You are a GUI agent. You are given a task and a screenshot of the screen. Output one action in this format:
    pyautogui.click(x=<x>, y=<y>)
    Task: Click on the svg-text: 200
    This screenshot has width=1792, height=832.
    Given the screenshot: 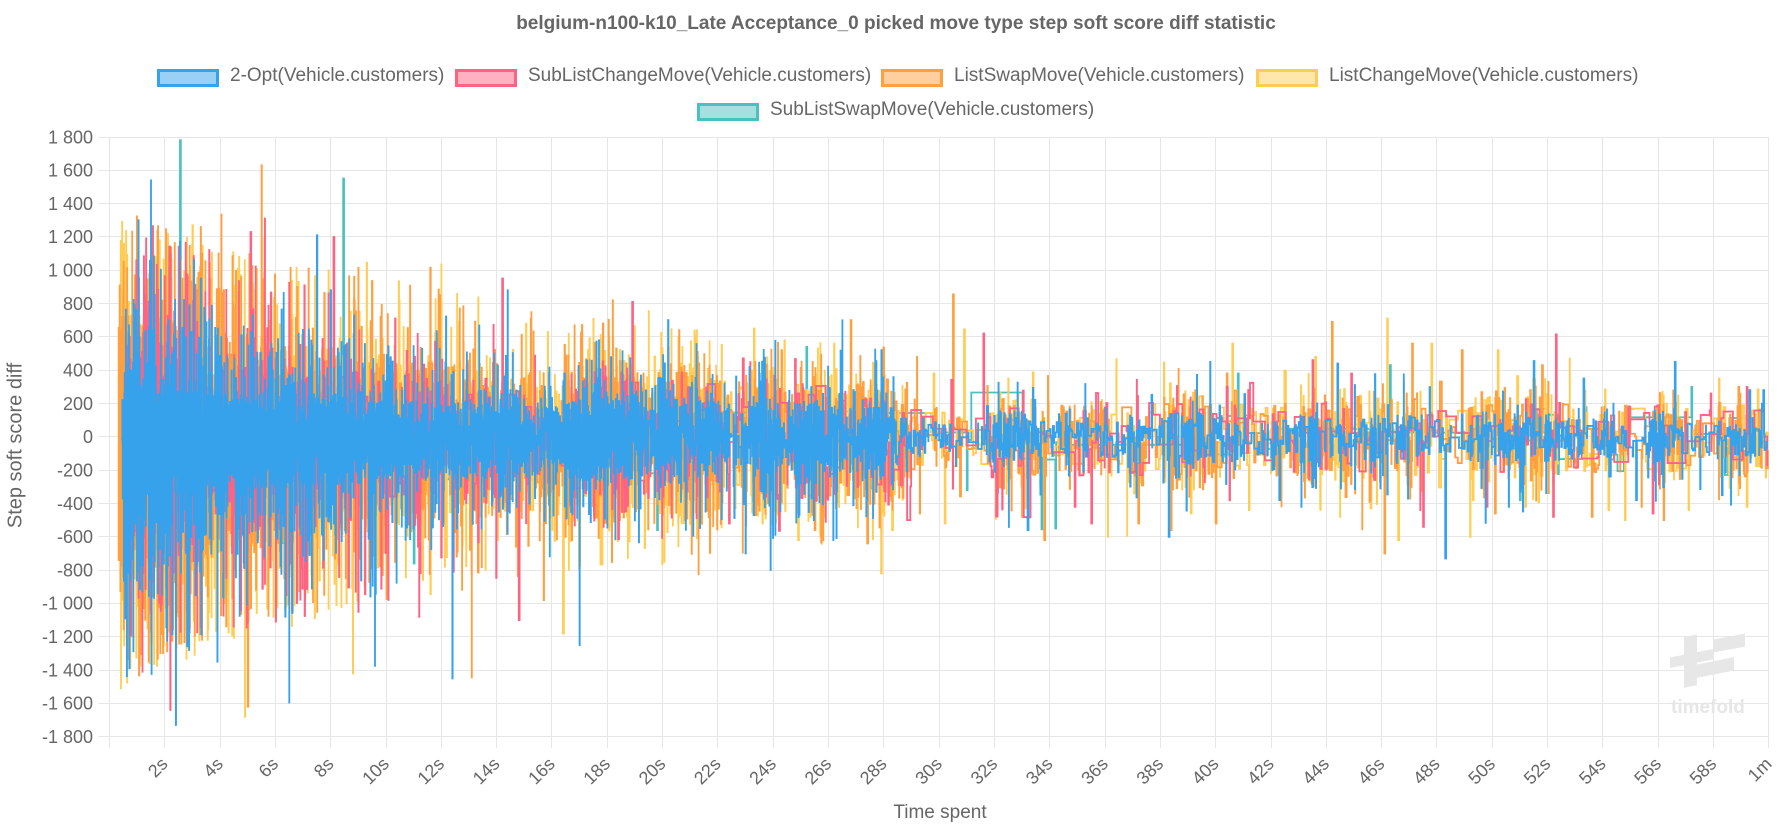 What is the action you would take?
    pyautogui.click(x=78, y=404)
    